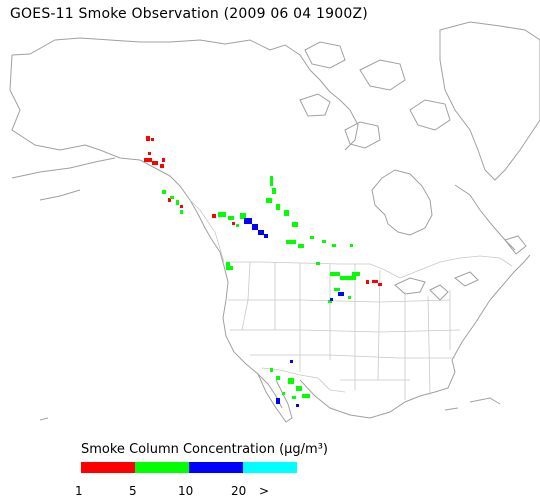 This screenshot has width=540, height=504. What do you see at coordinates (133, 491) in the screenshot?
I see `legend-tick-5: 5` at bounding box center [133, 491].